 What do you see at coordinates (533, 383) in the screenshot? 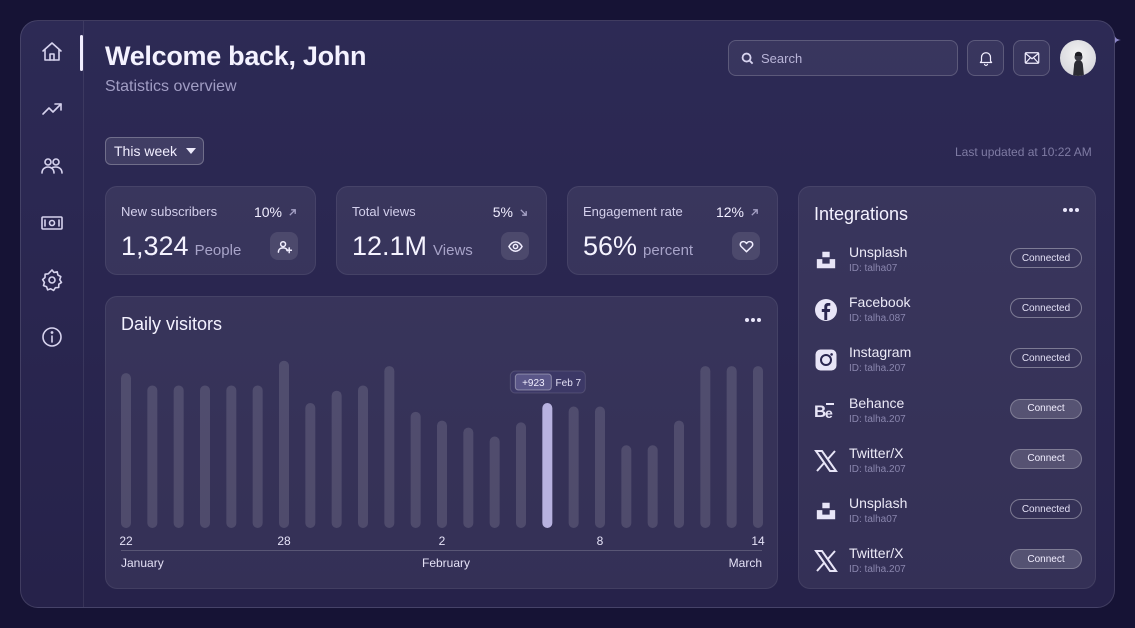
I see `tooltip-value: +923` at bounding box center [533, 383].